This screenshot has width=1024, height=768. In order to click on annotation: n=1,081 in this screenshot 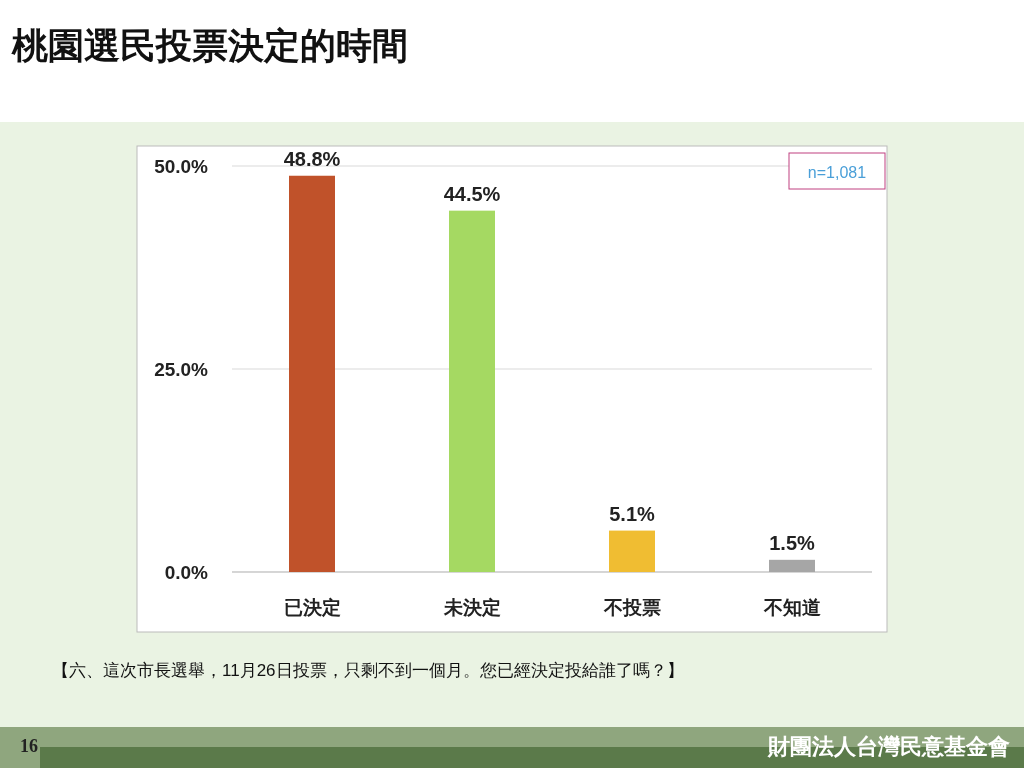, I will do `click(837, 172)`.